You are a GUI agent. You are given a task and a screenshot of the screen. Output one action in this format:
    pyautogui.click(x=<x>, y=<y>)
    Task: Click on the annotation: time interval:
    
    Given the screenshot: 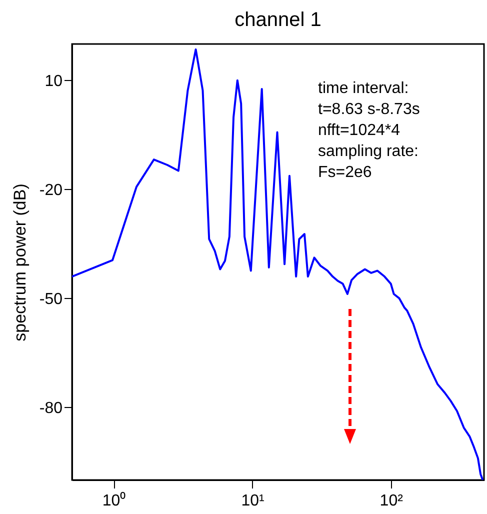 What is the action you would take?
    pyautogui.click(x=363, y=88)
    